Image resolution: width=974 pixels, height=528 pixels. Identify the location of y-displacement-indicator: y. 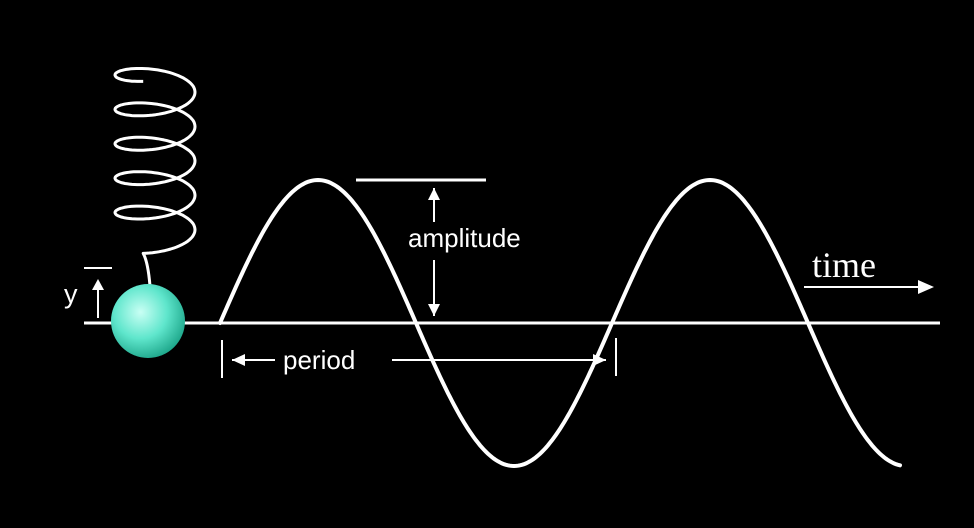
(88, 292).